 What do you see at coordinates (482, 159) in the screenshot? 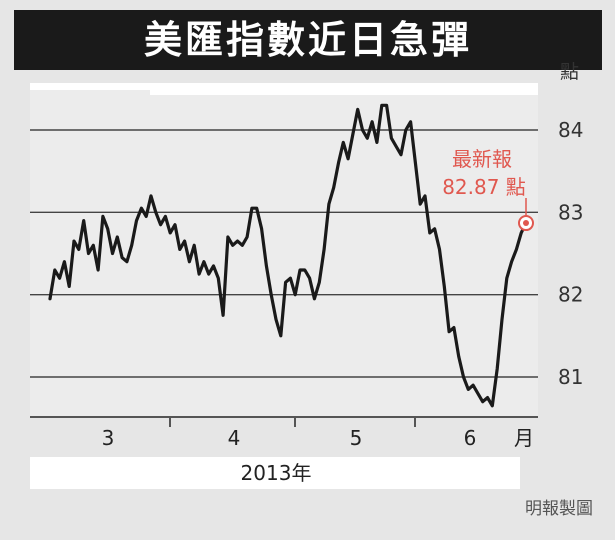
I see `annotation-line1: 最新報` at bounding box center [482, 159].